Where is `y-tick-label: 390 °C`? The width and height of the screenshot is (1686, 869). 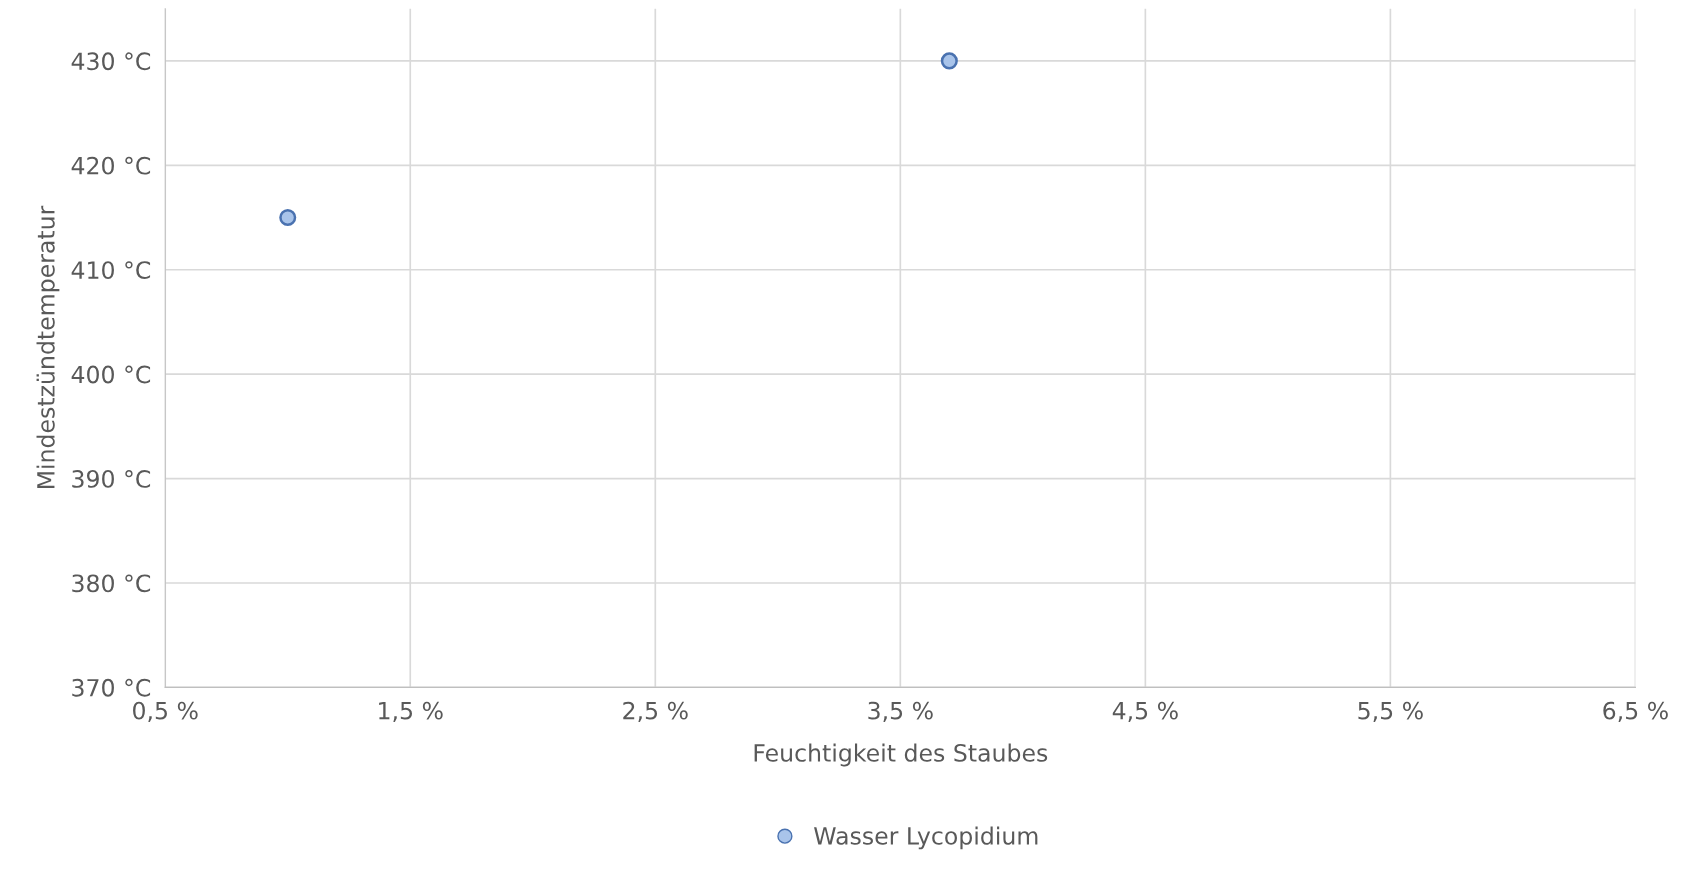
y-tick-label: 390 °C is located at coordinates (111, 479).